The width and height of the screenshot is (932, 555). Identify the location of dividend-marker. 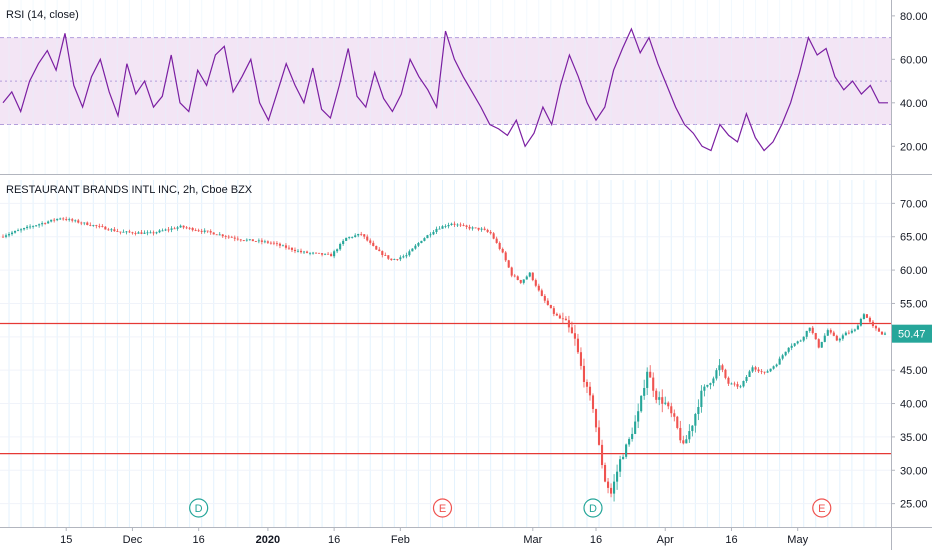
(199, 508).